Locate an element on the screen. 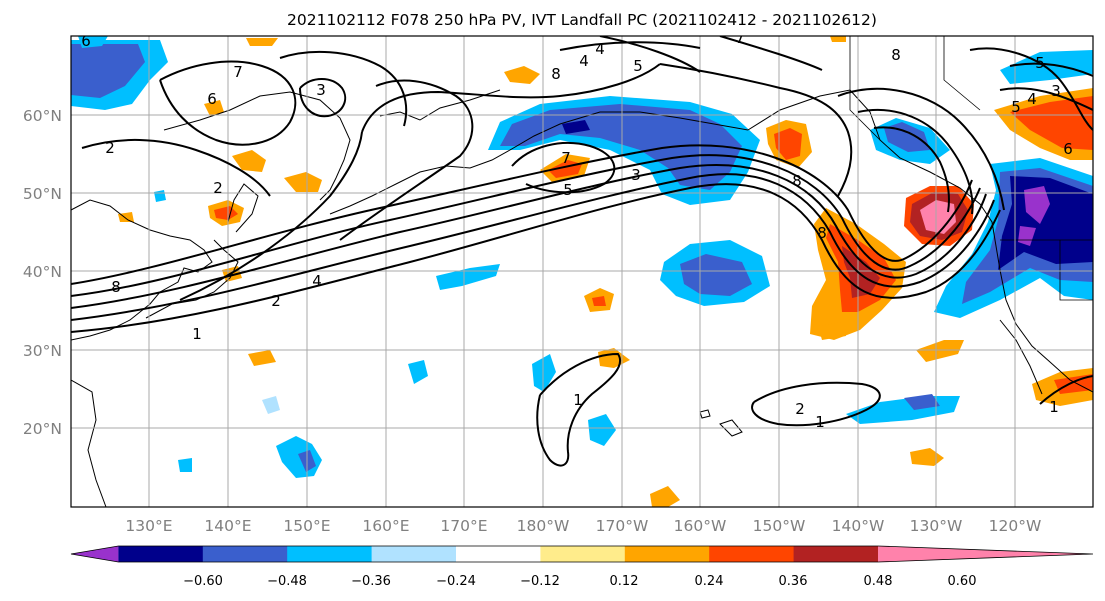 This screenshot has height=601, width=1105. lat-label: 20°N is located at coordinates (42, 429).